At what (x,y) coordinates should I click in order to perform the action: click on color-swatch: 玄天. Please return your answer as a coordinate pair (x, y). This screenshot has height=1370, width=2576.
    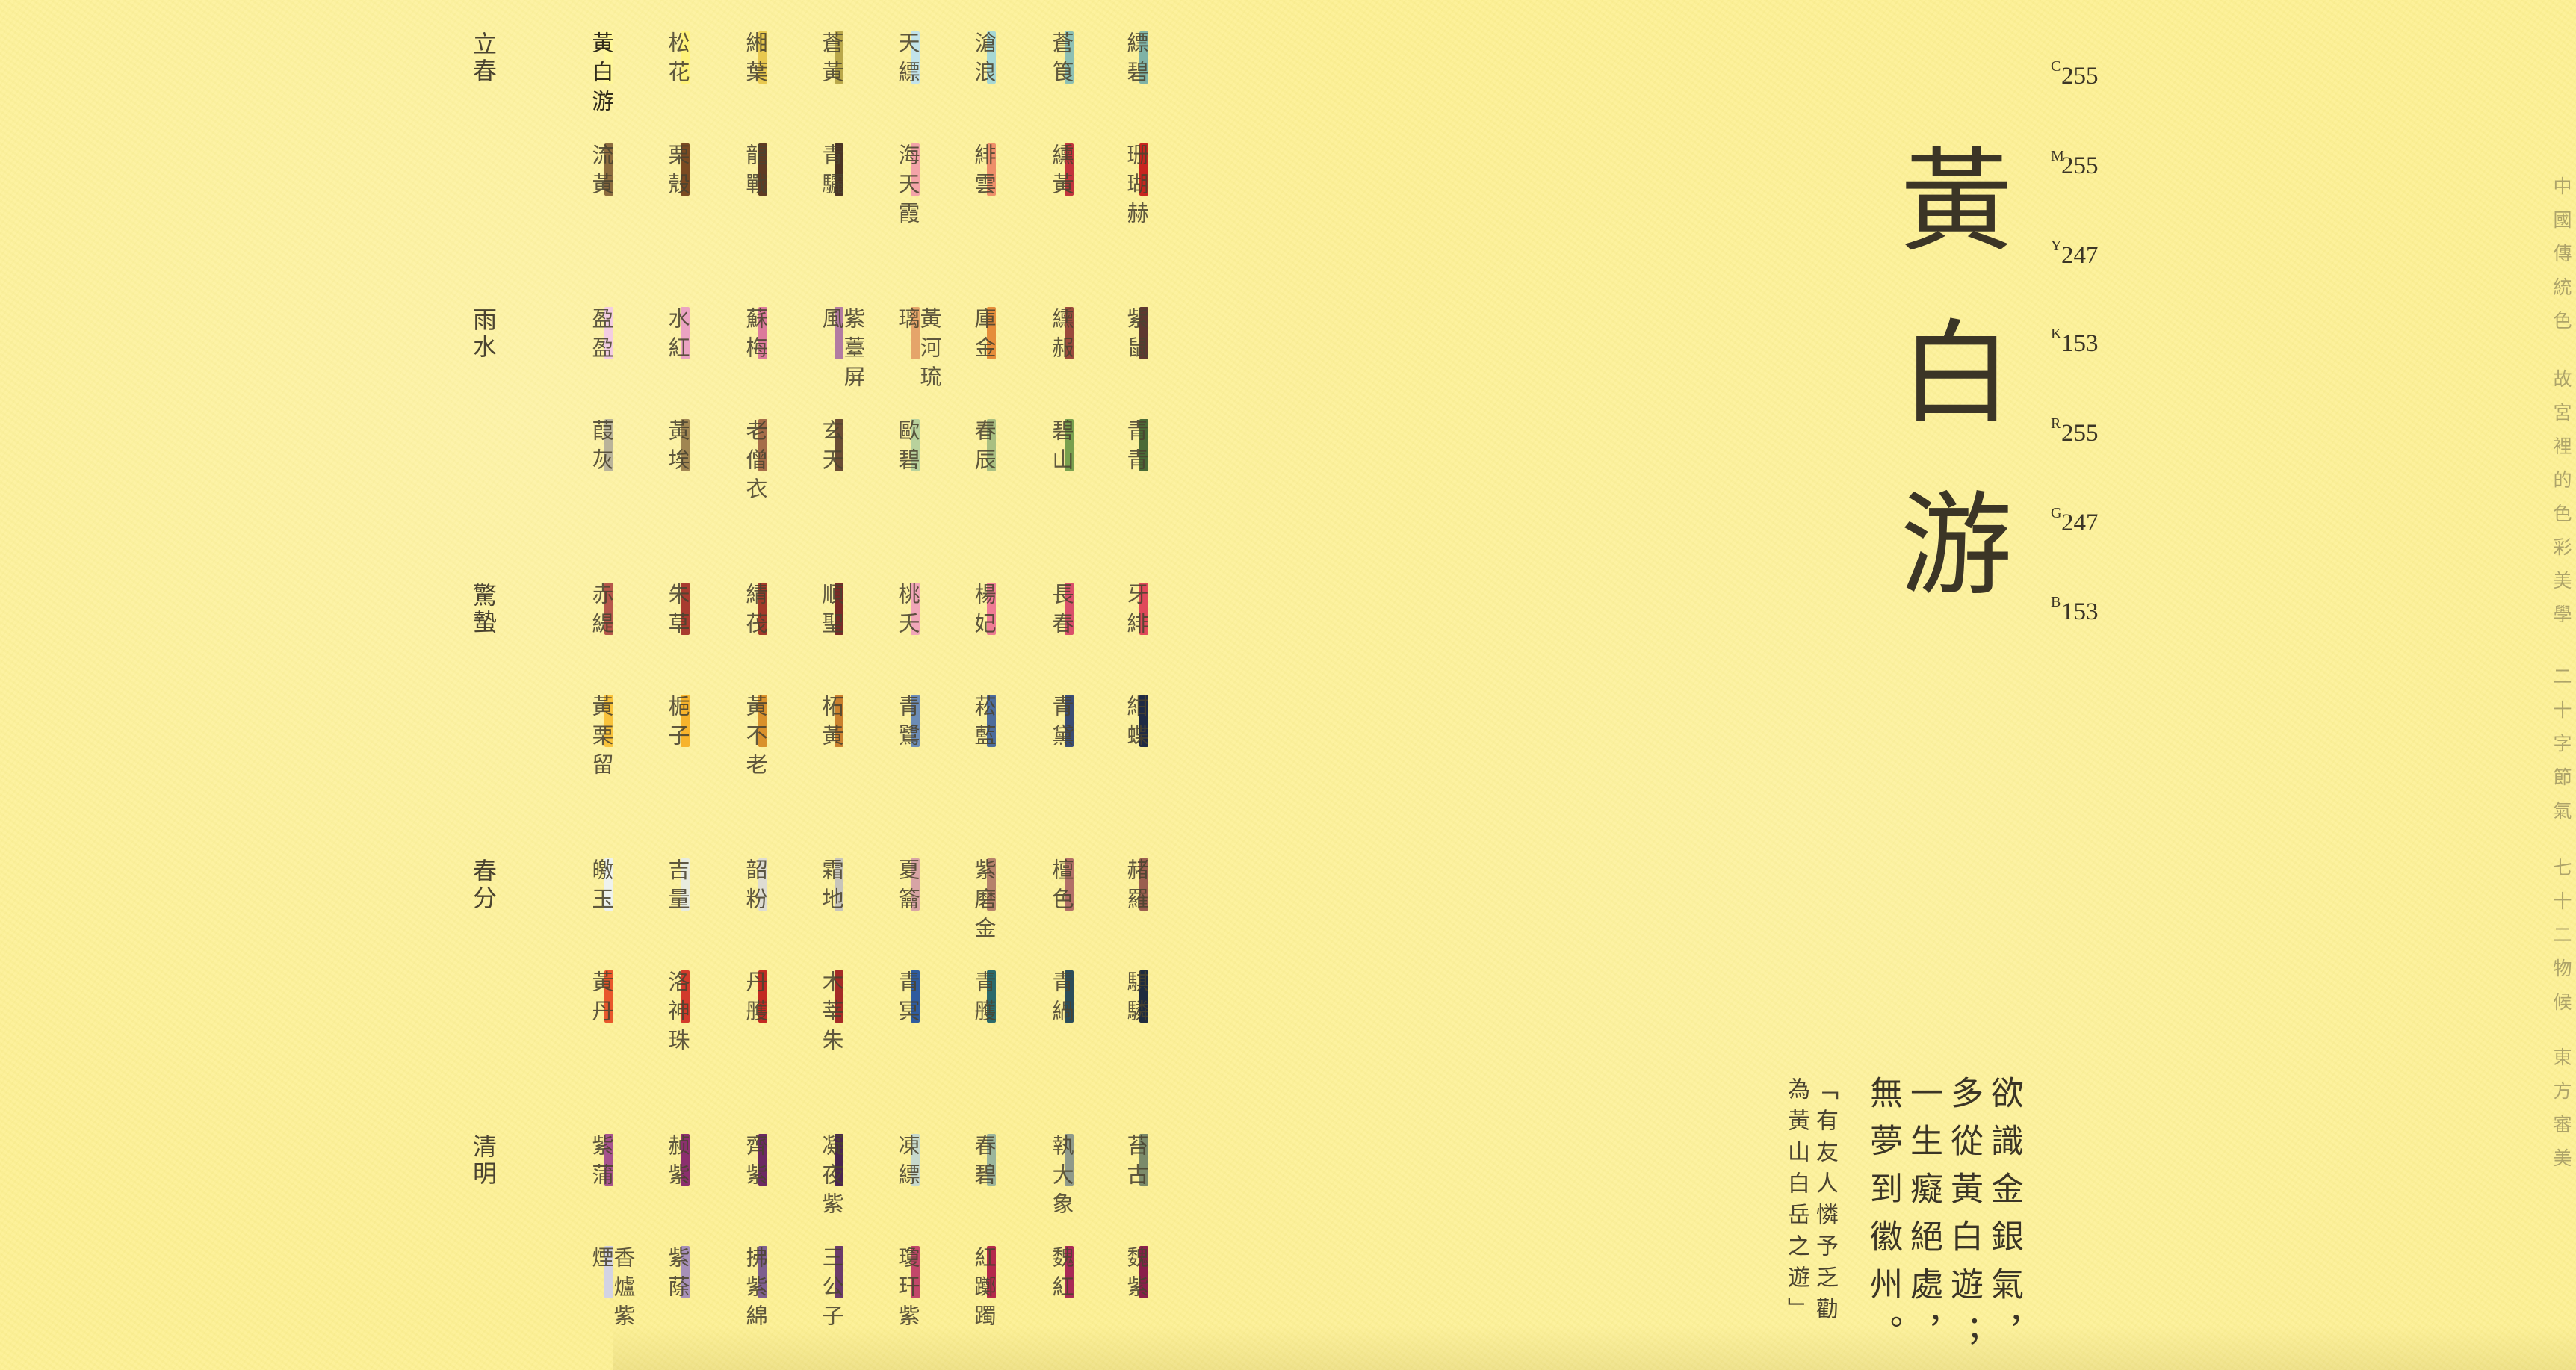
    Looking at the image, I should click on (838, 467).